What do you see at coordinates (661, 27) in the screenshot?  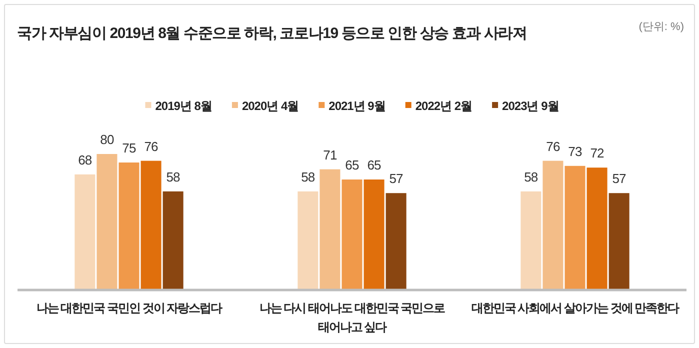 I see `annotation: (단위: %)` at bounding box center [661, 27].